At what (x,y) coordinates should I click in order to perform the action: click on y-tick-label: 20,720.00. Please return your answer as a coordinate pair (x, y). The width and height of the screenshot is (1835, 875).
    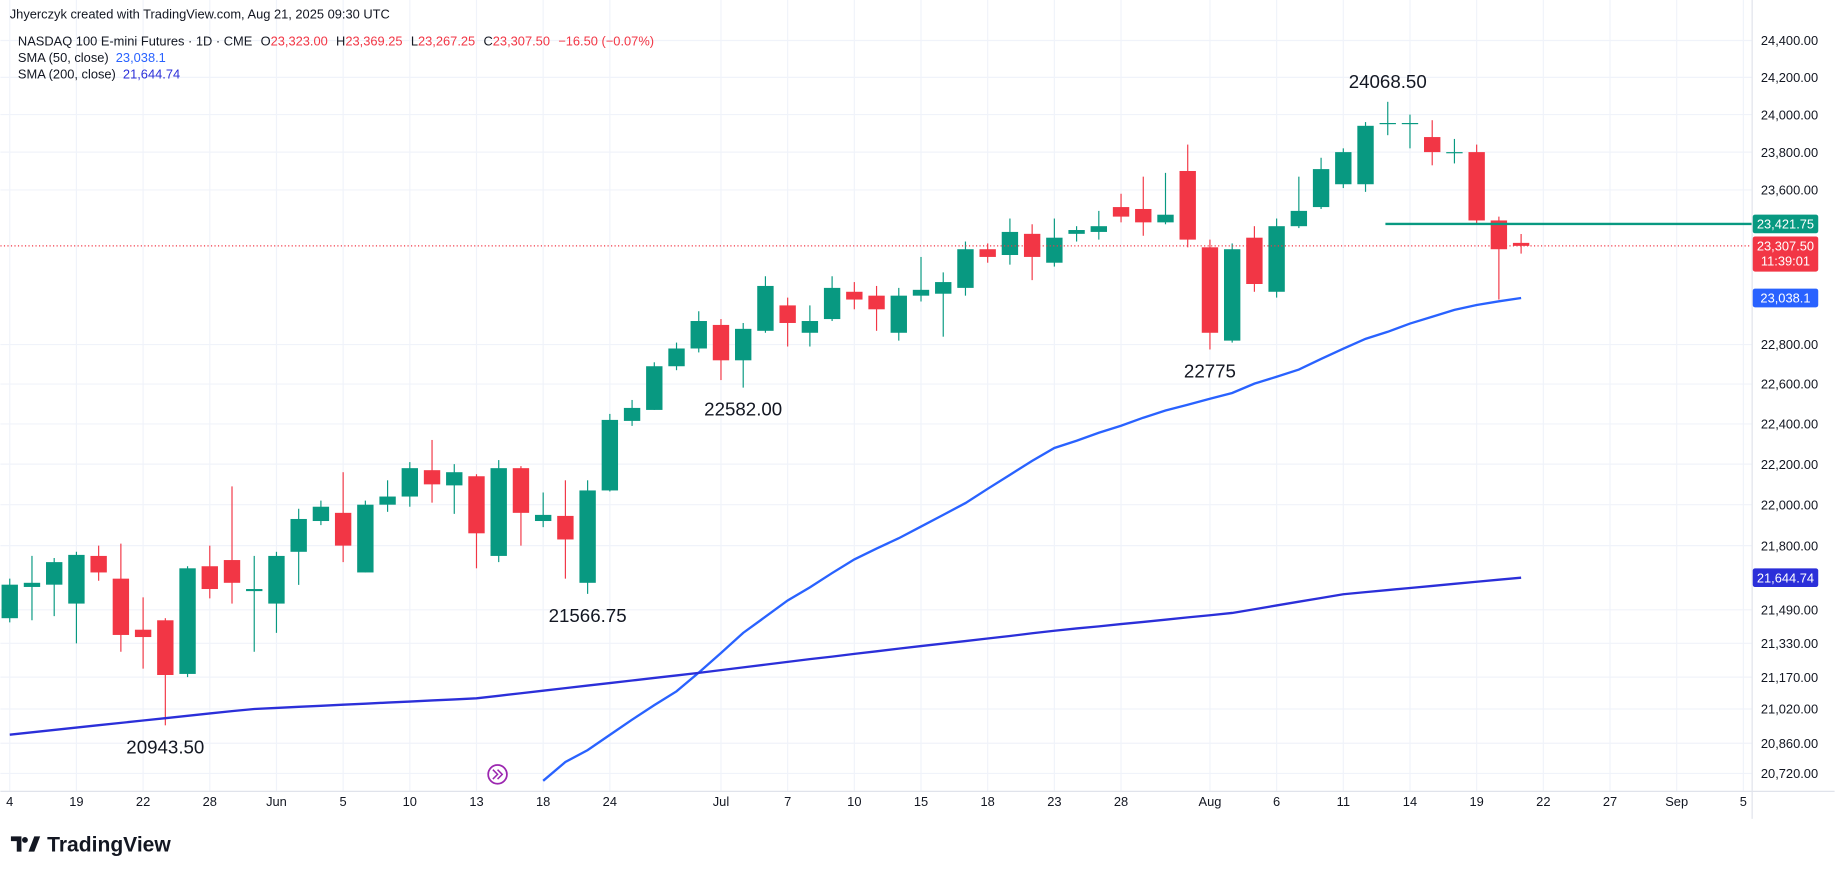
    Looking at the image, I should click on (1789, 773).